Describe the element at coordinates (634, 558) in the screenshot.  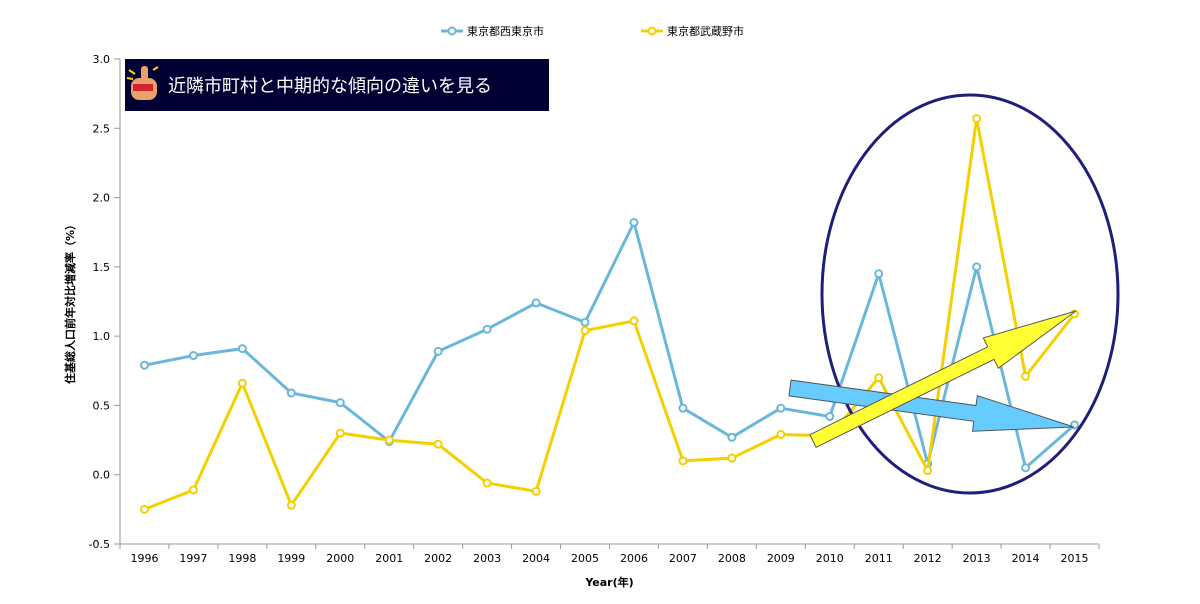
I see `x-tick-label: 2006` at that location.